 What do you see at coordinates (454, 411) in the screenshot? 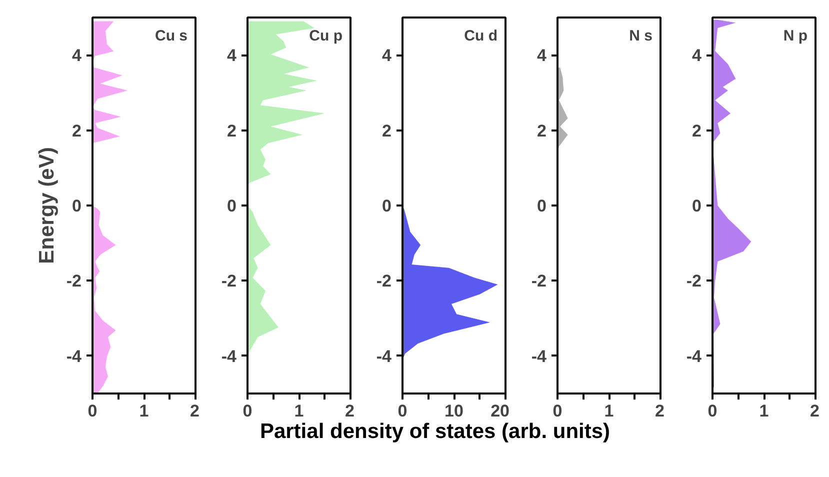
I see `x-tick-label: 10` at bounding box center [454, 411].